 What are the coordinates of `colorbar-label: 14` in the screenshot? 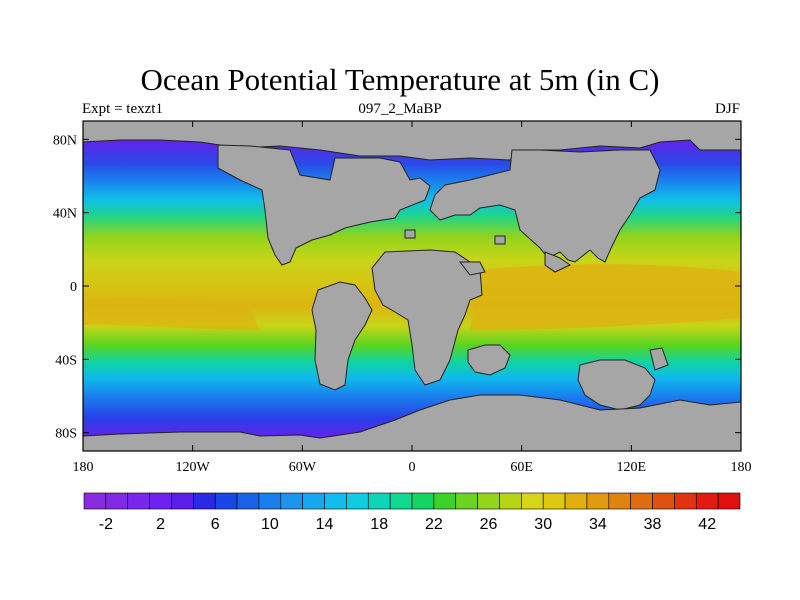 It's located at (325, 524).